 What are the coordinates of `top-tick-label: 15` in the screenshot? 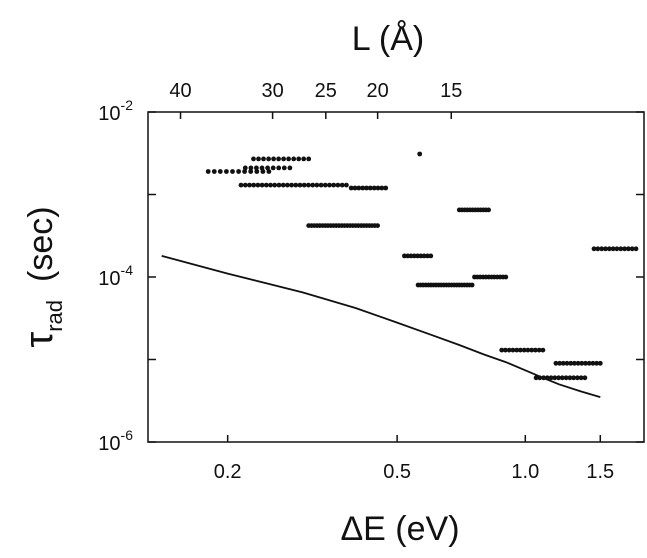 It's located at (451, 91).